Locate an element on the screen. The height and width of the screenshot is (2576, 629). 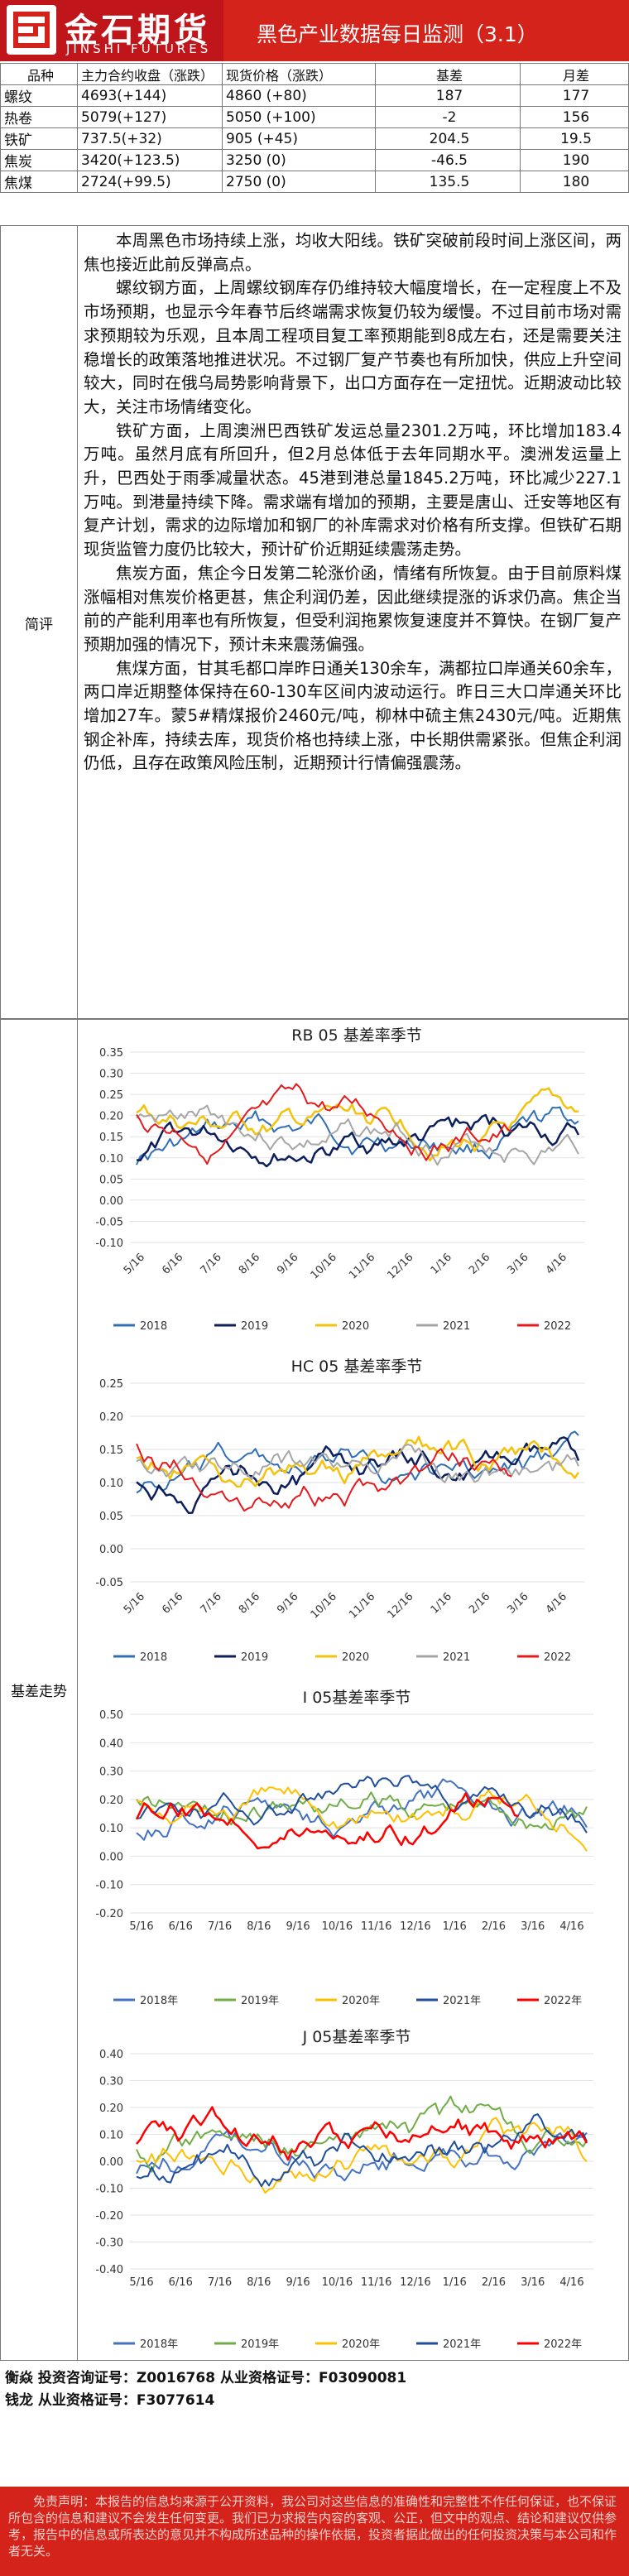
table-row: 热卷 5079(+127) 5050 (+100) -2 156 is located at coordinates (315, 117).